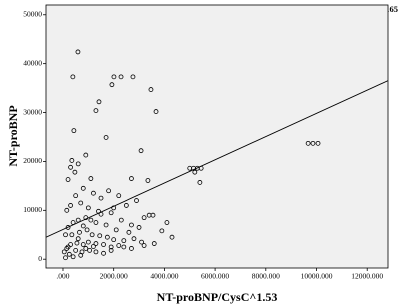  What do you see at coordinates (217, 297) in the screenshot?
I see `x-axis-title: NT-proBNP/CysC^1.53` at bounding box center [217, 297].